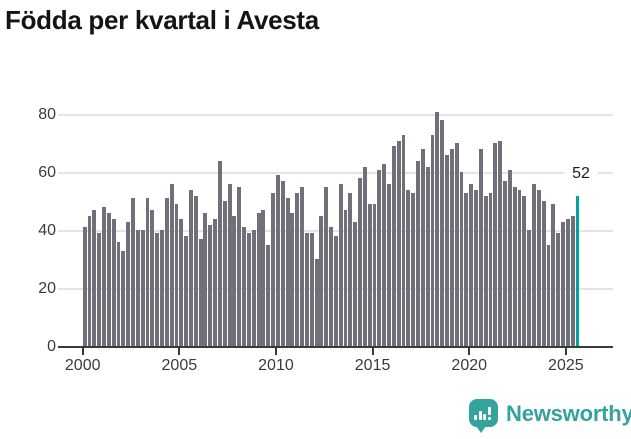 Image resolution: width=631 pixels, height=439 pixels. What do you see at coordinates (47, 115) in the screenshot?
I see `y-tick-label-80: 80` at bounding box center [47, 115].